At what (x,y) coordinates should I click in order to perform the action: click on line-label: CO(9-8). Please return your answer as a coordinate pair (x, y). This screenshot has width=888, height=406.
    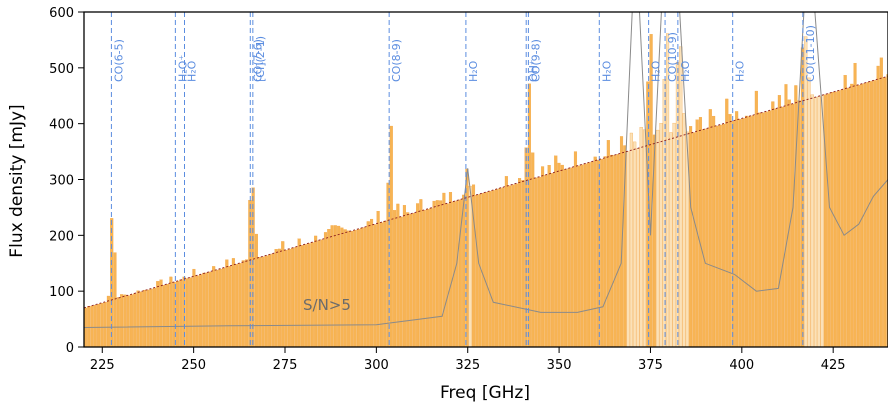
    Looking at the image, I should click on (535, 60).